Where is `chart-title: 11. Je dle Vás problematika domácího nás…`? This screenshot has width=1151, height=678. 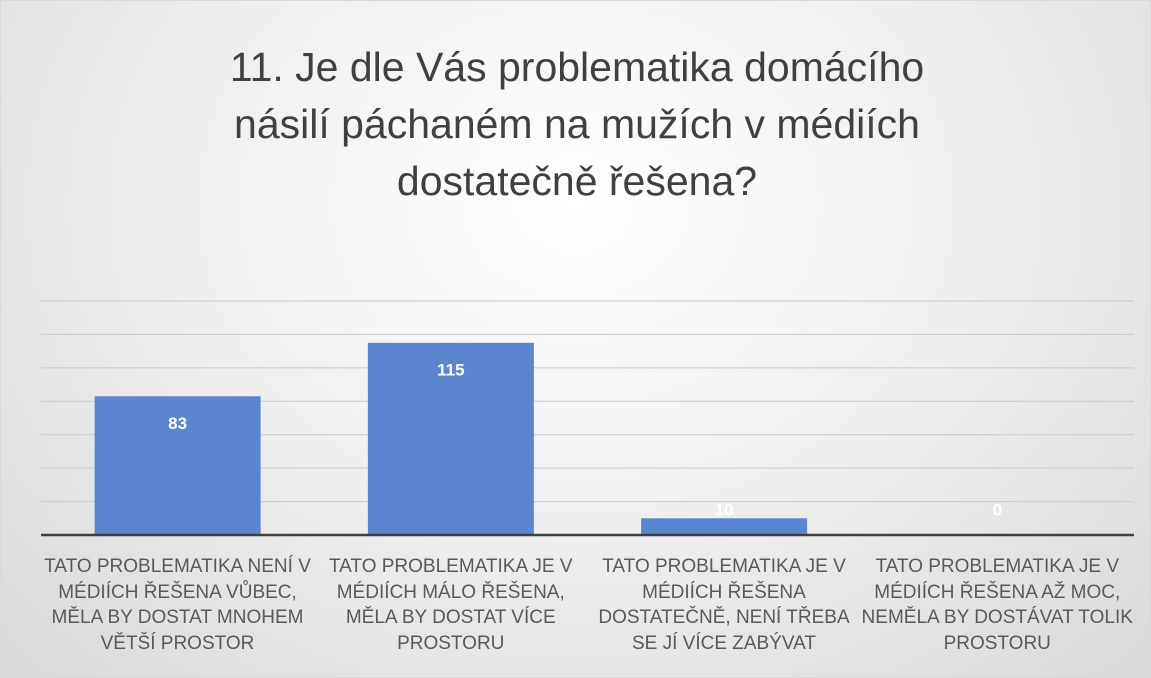
chart-title: 11. Je dle Vás problematika domácího nás… is located at coordinates (577, 124).